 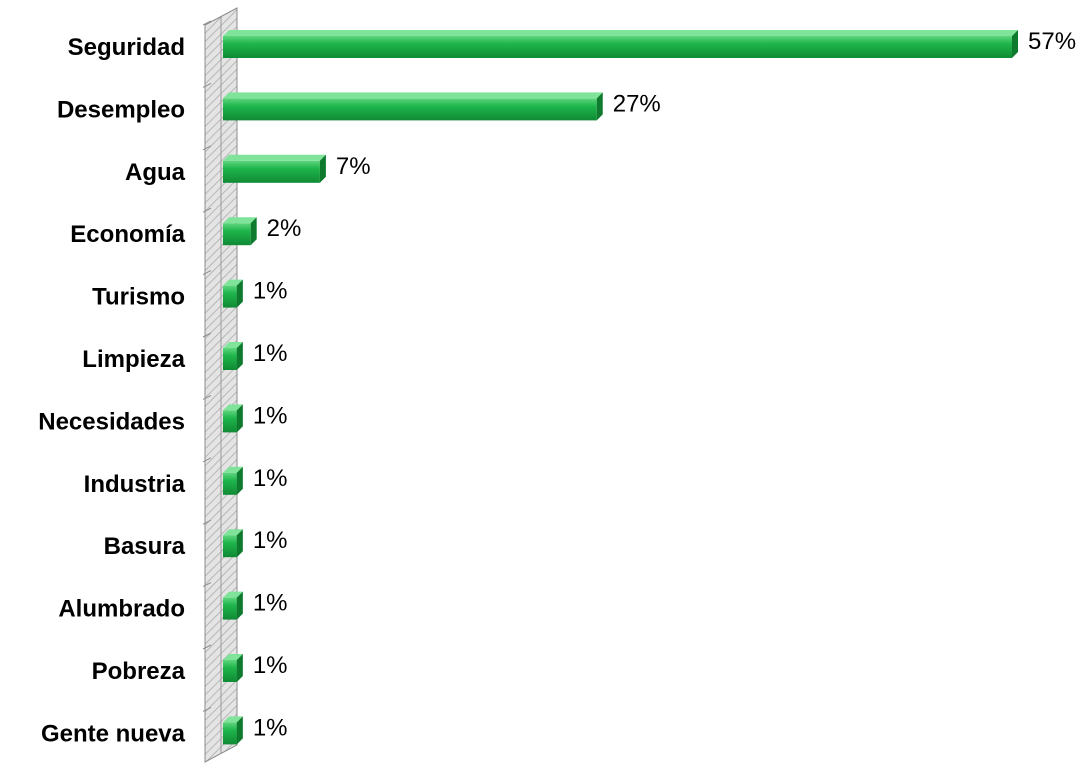 I want to click on y-axis-ticks, so click(x=207, y=366).